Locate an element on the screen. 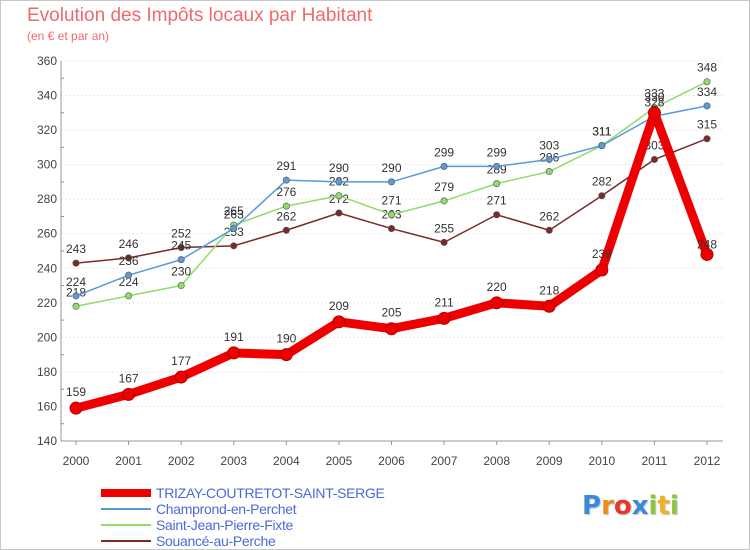 The width and height of the screenshot is (750, 550). logo-letter: o is located at coordinates (622, 506).